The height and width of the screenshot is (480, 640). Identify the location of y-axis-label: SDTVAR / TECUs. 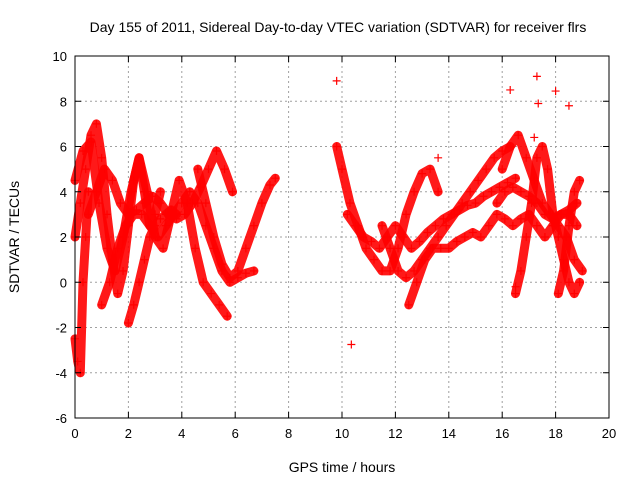
(14, 237).